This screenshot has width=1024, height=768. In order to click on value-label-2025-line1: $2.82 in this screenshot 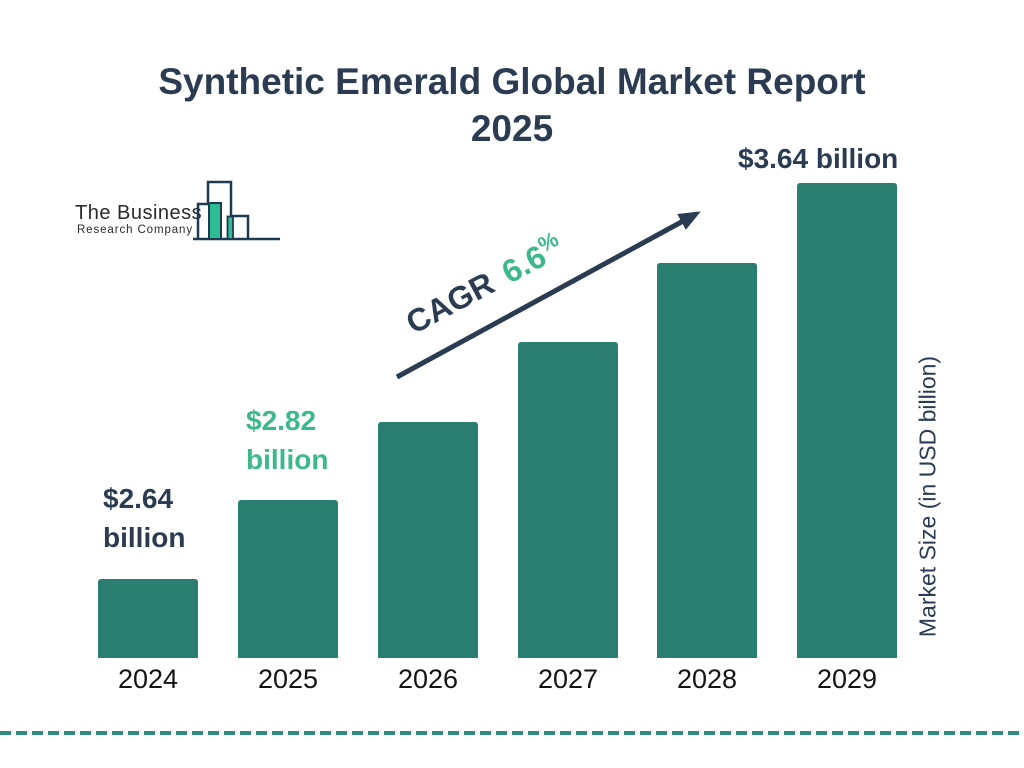, I will do `click(281, 420)`.